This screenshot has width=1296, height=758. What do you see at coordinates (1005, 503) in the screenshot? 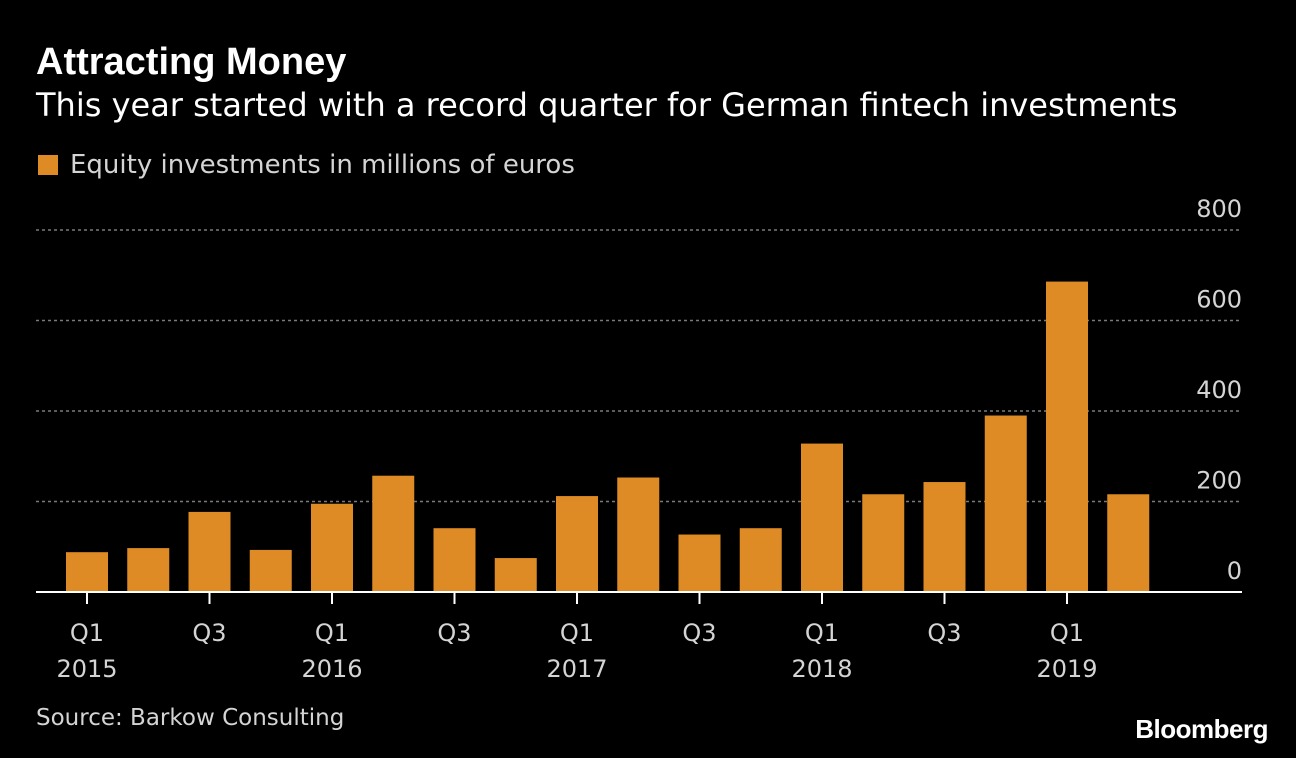
I see `bar-q4-2018` at bounding box center [1005, 503].